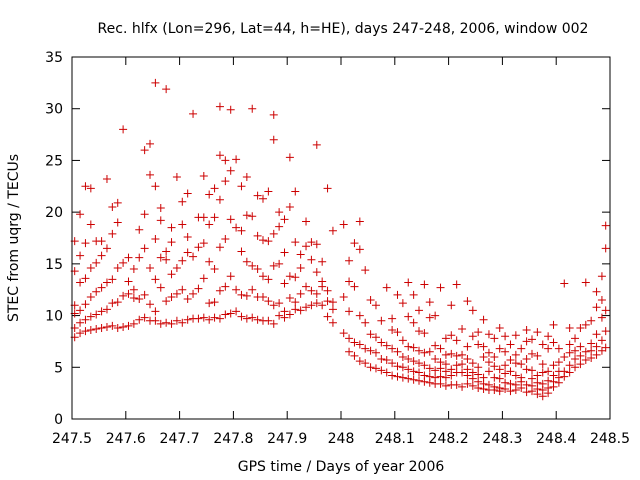  What do you see at coordinates (180, 439) in the screenshot?
I see `x-tick-label: 247.7` at bounding box center [180, 439].